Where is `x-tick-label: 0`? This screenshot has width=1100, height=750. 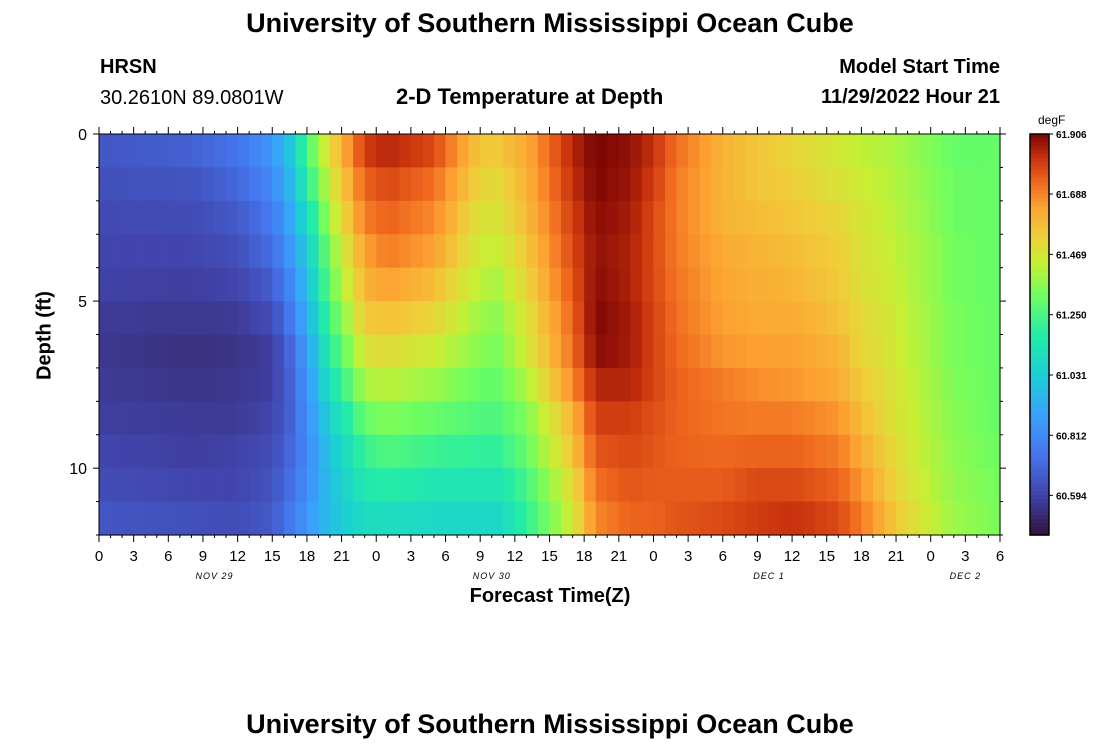 x-tick-label: 0 is located at coordinates (653, 556).